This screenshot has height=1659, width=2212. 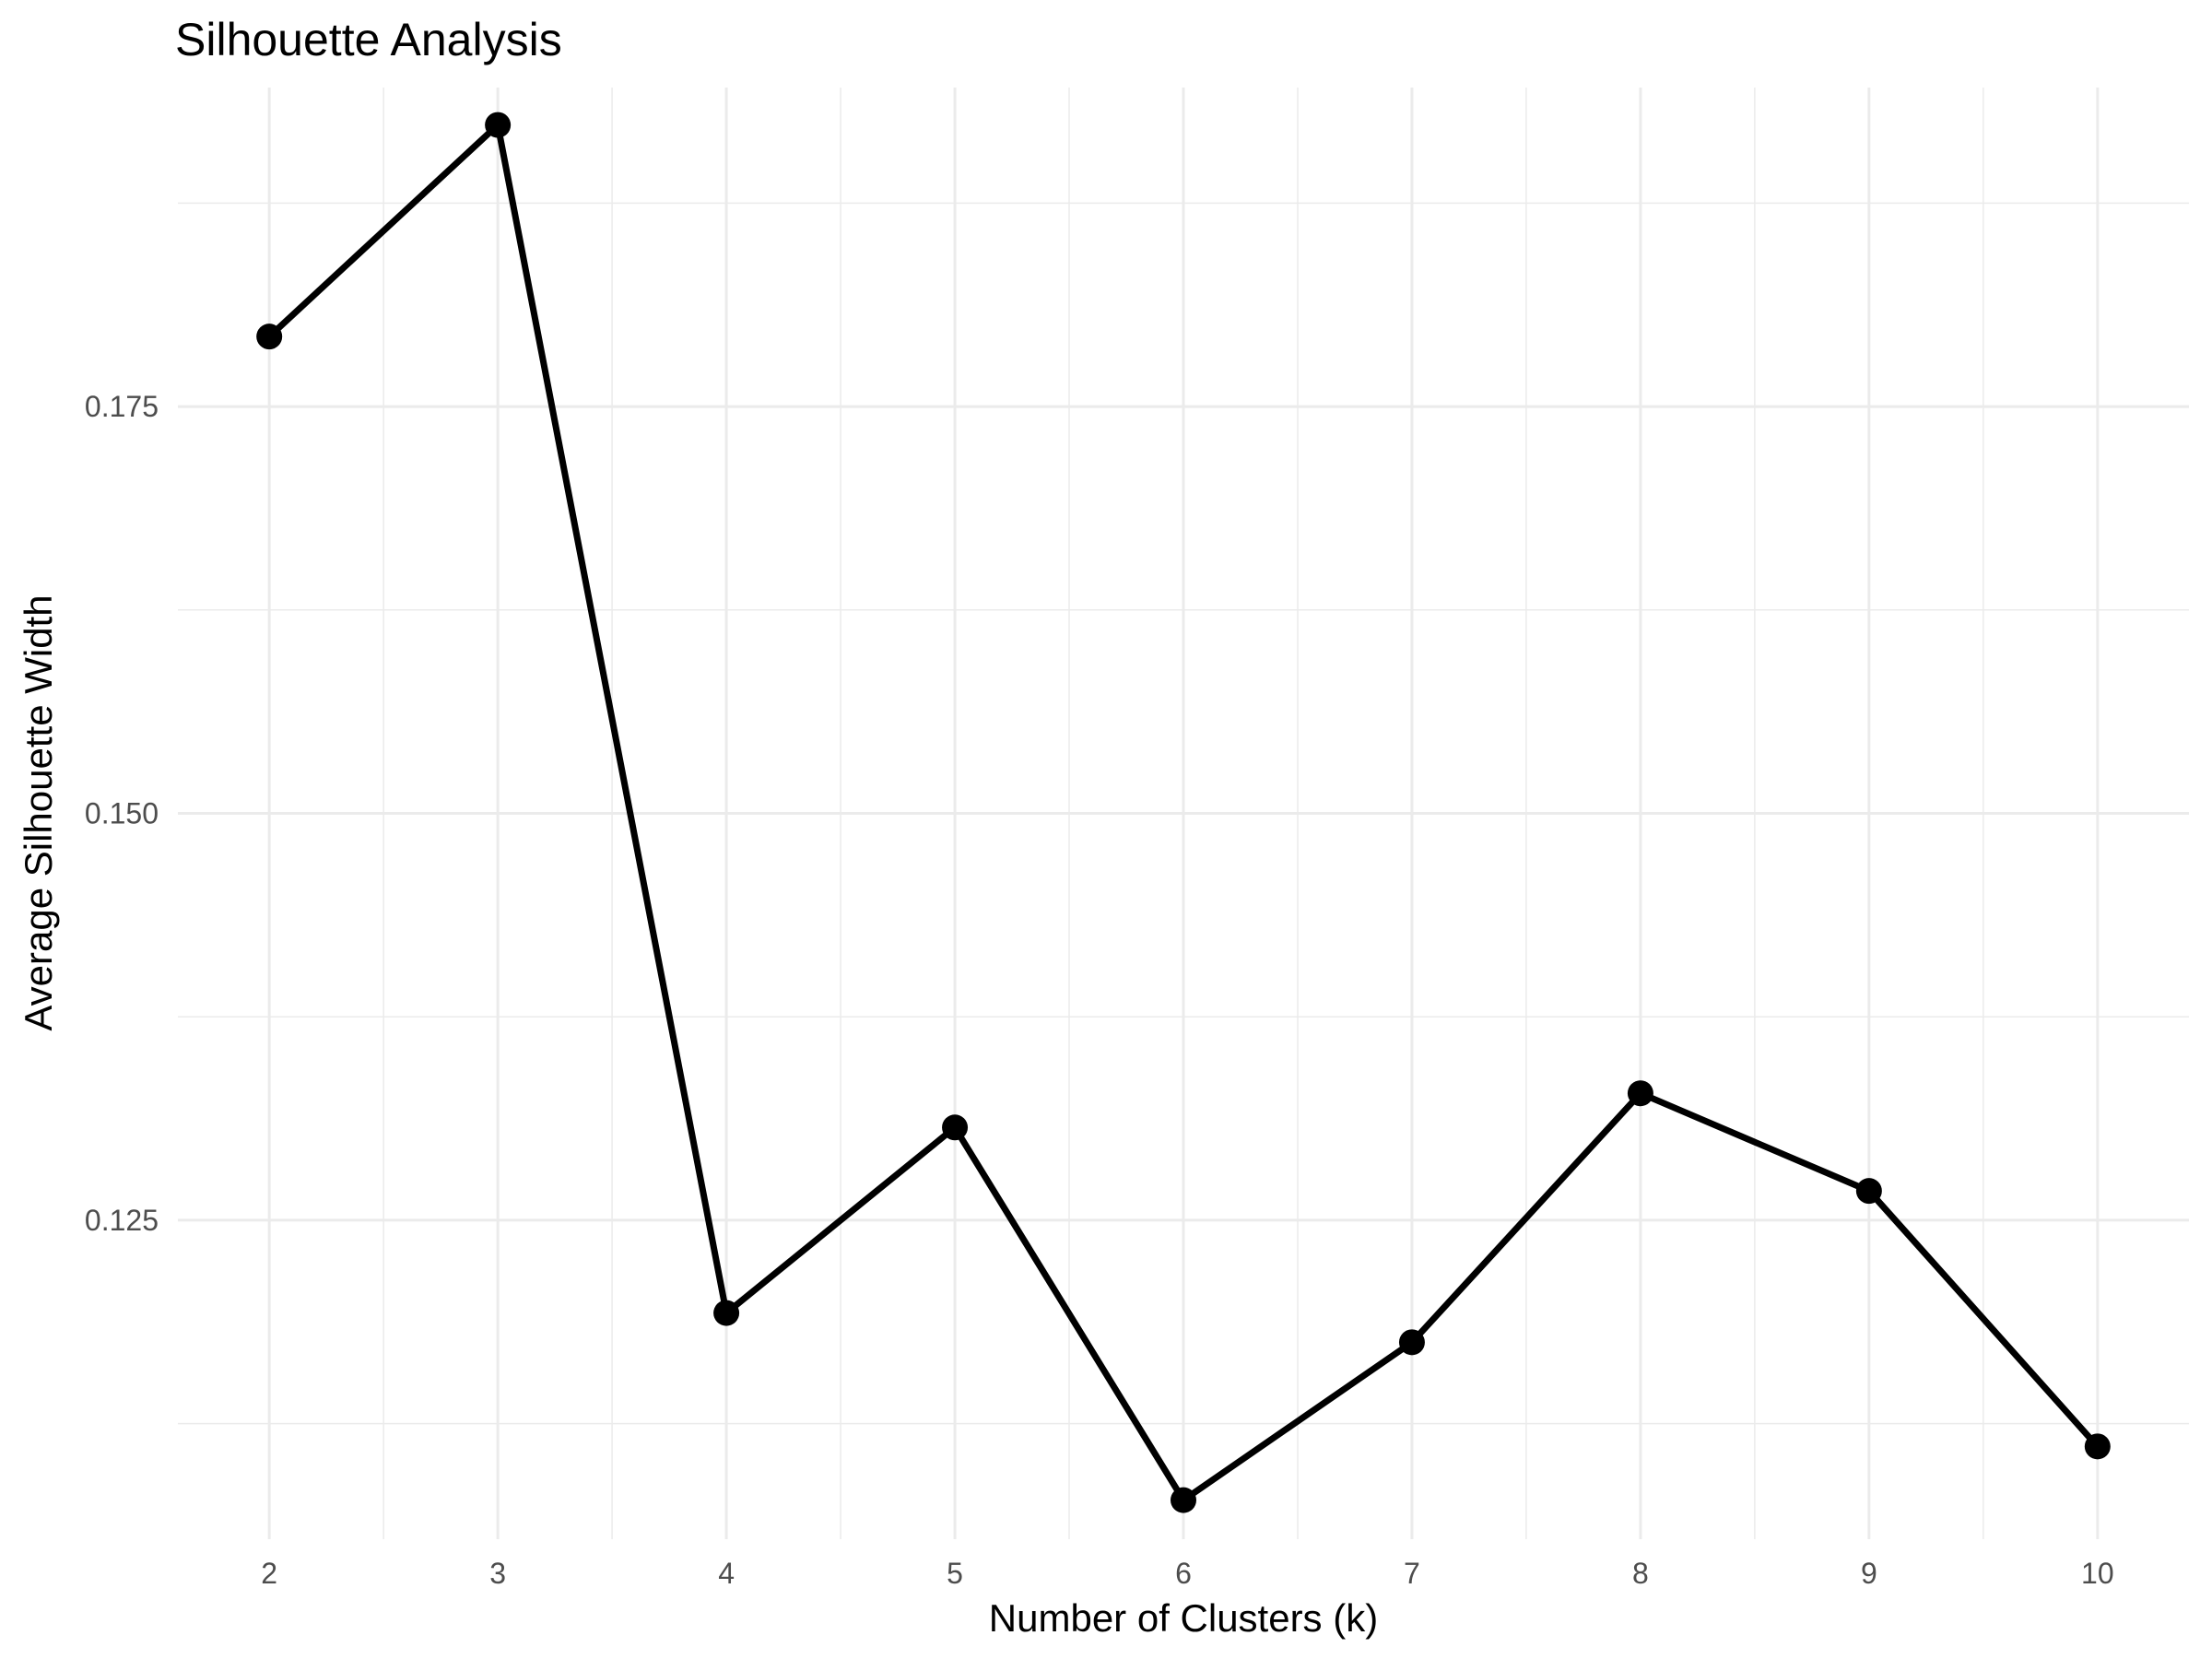 What do you see at coordinates (2097, 1573) in the screenshot?
I see `x-tick-label: 10` at bounding box center [2097, 1573].